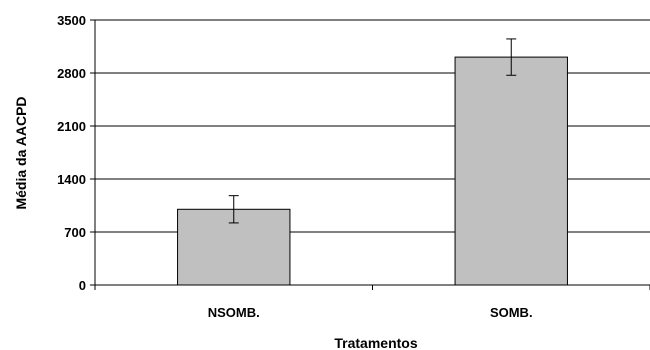 This screenshot has width=650, height=350. I want to click on y-tick-label: 1400, so click(71, 179).